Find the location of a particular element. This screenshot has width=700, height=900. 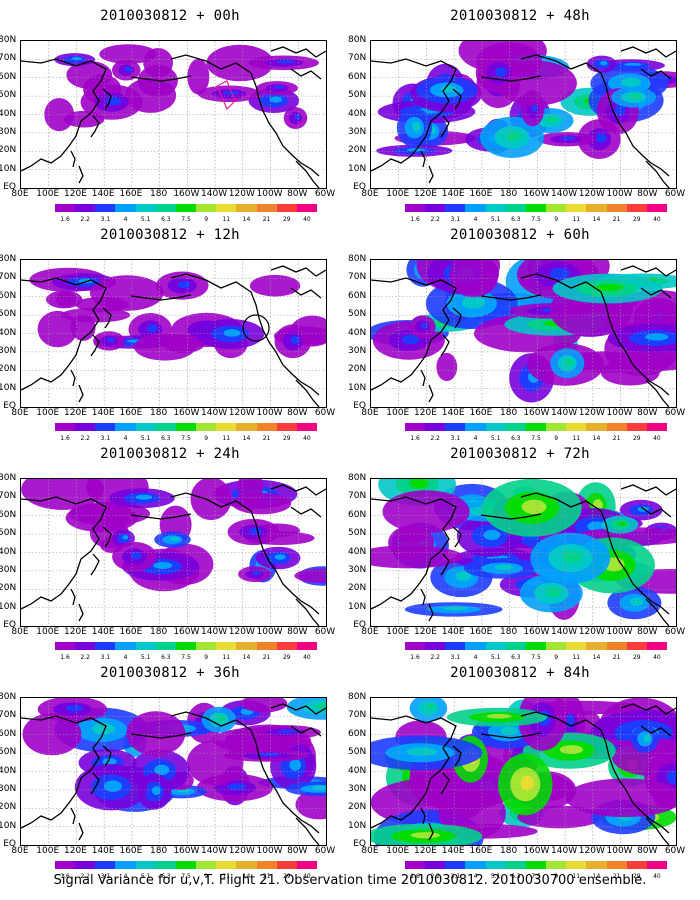

longitude-tick-label: 140W is located at coordinates (214, 851).